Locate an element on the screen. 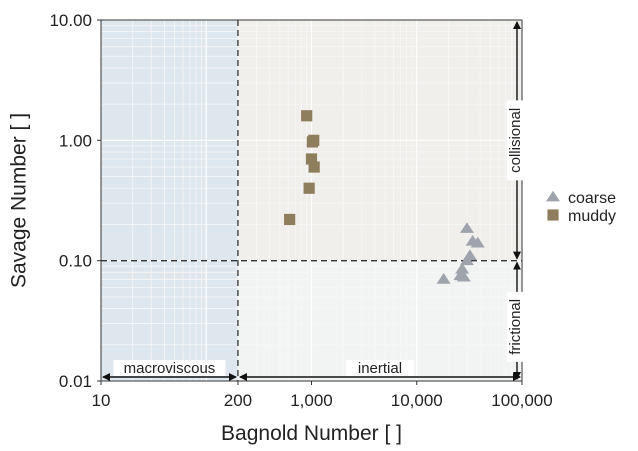 Image resolution: width=638 pixels, height=451 pixels. inertial-label: inertial is located at coordinates (380, 368).